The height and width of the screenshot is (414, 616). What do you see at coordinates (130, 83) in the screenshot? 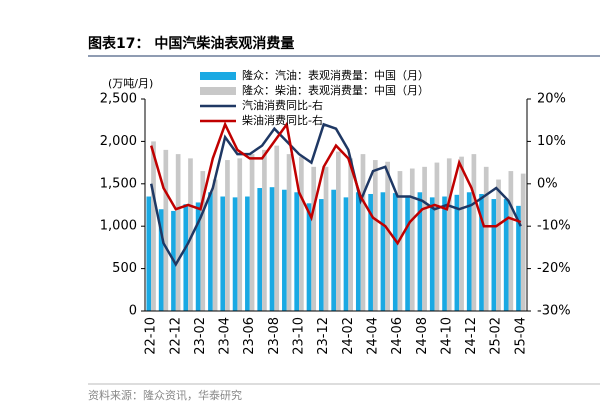
I see `y-axis-label: (万吨/月)` at bounding box center [130, 83].